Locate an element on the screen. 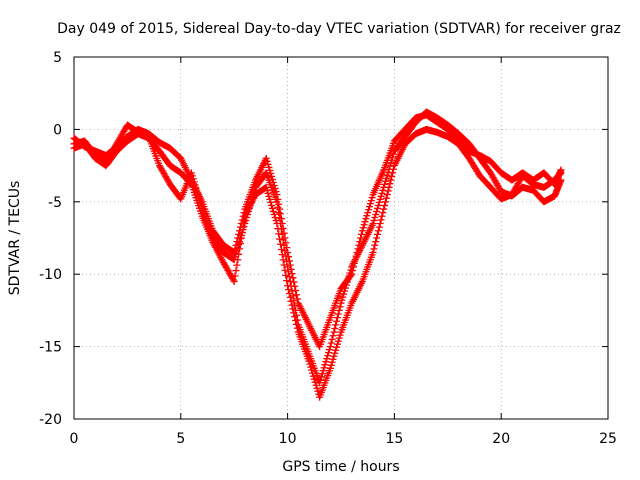 This screenshot has width=640, height=480. y-tick-label: -5 is located at coordinates (55, 203).